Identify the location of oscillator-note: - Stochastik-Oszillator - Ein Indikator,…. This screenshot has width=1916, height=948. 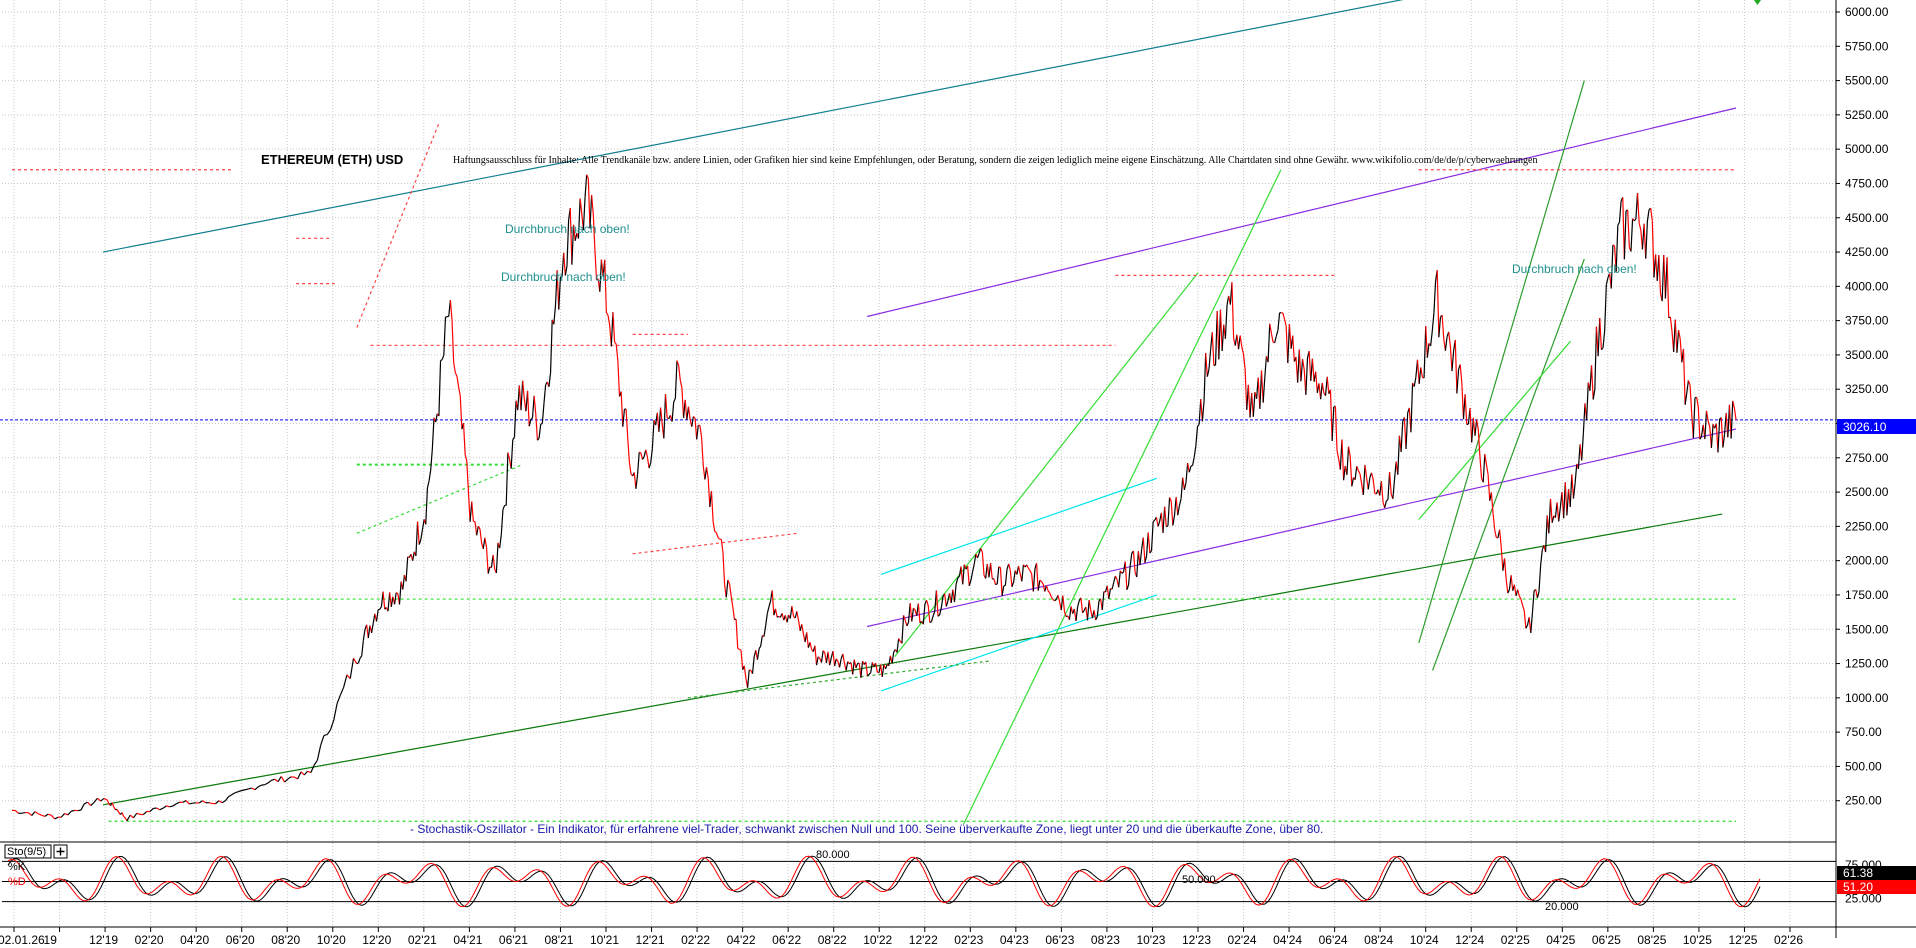
(866, 829).